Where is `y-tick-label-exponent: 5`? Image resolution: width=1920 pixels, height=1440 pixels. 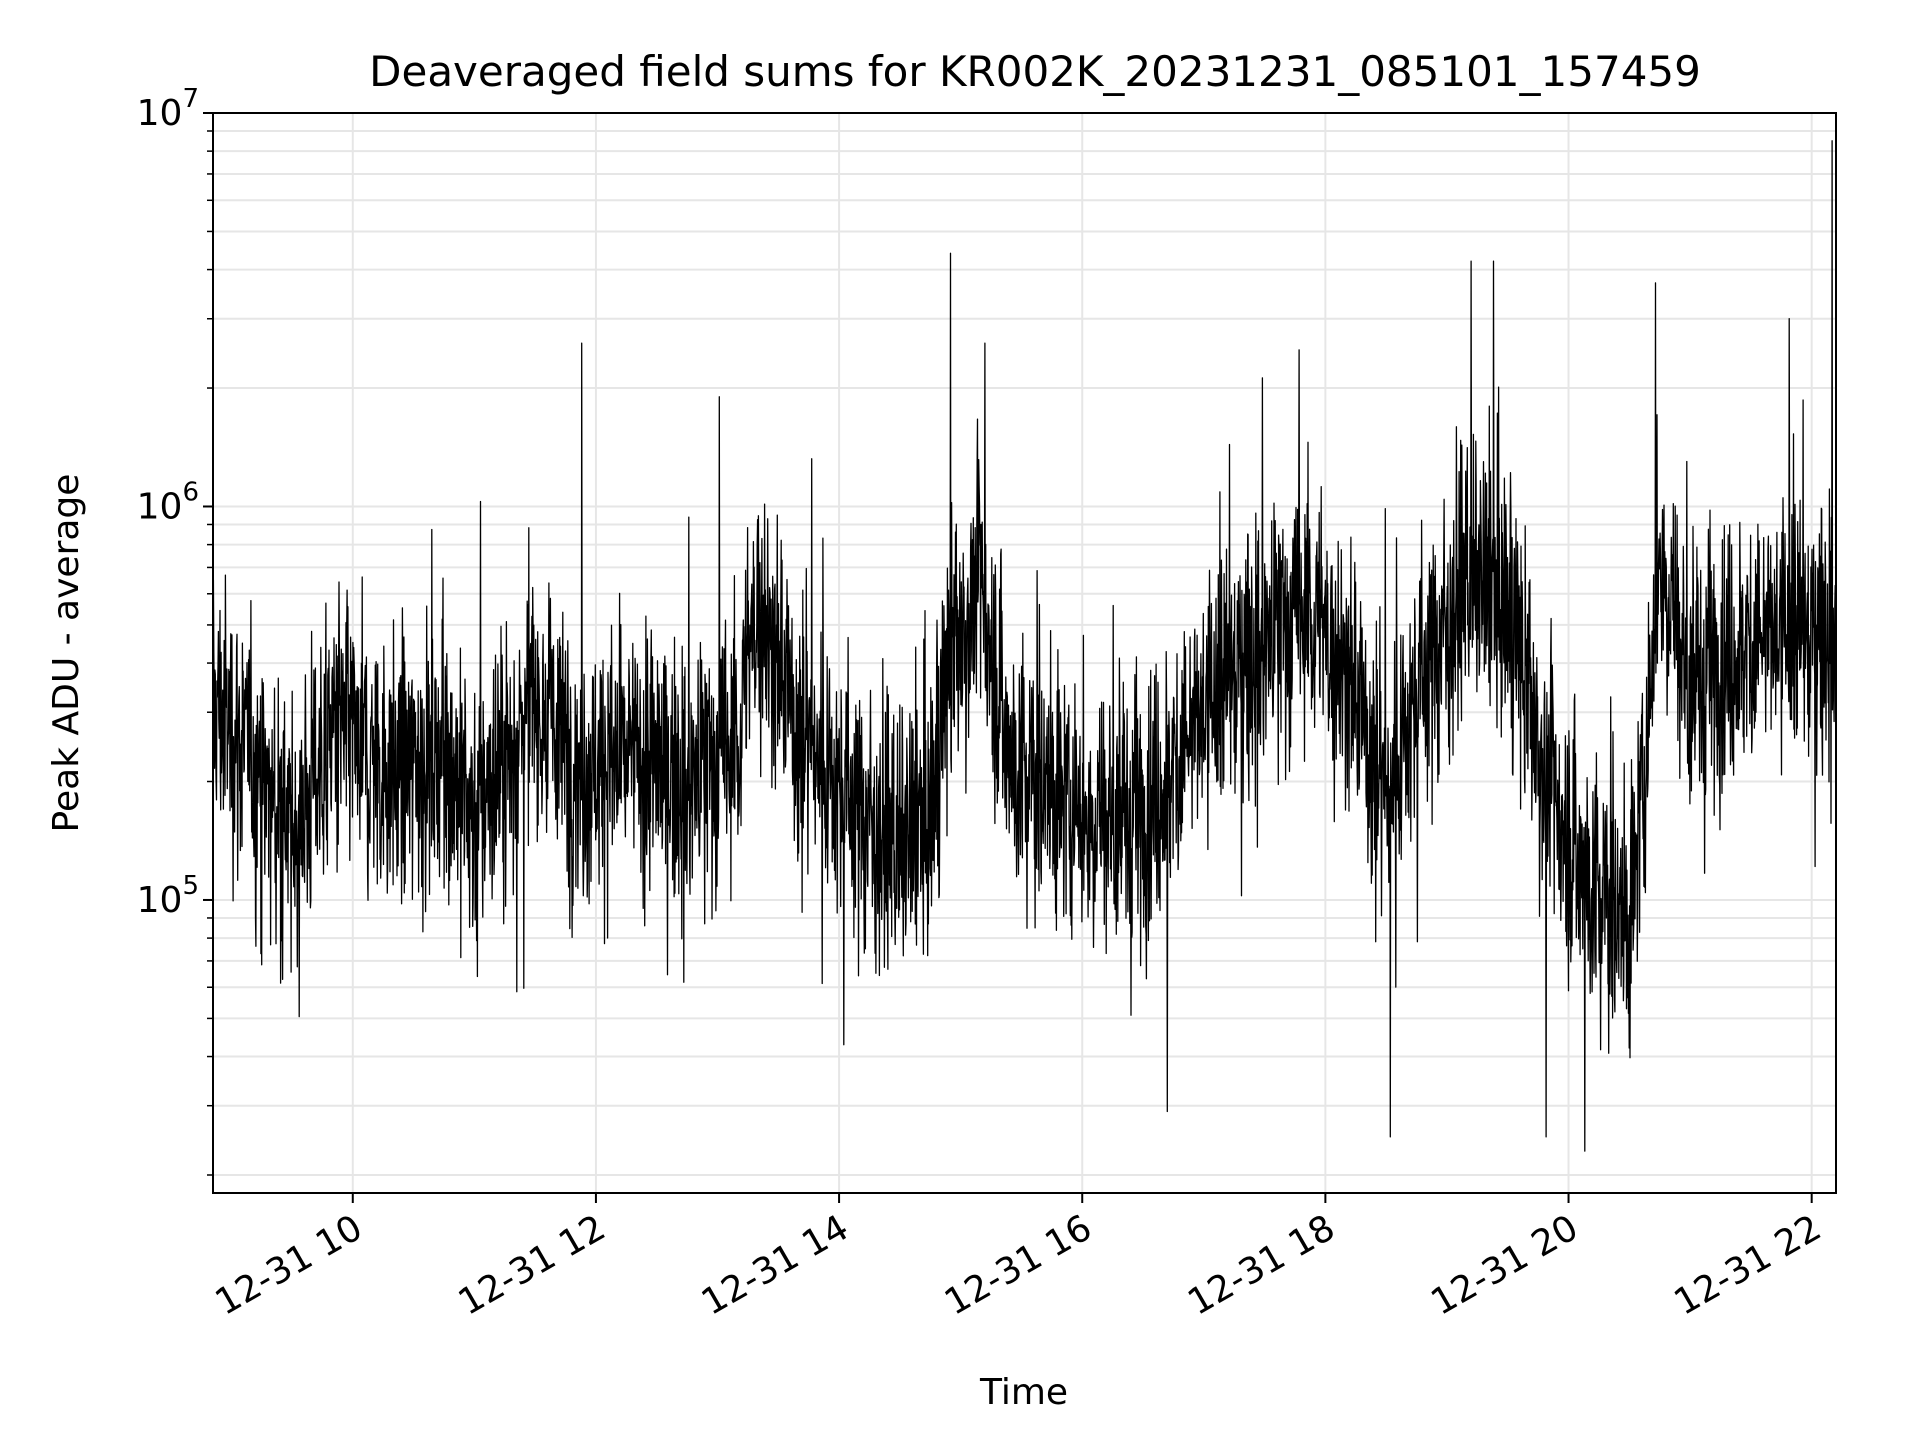 y-tick-label-exponent: 5 is located at coordinates (190, 886).